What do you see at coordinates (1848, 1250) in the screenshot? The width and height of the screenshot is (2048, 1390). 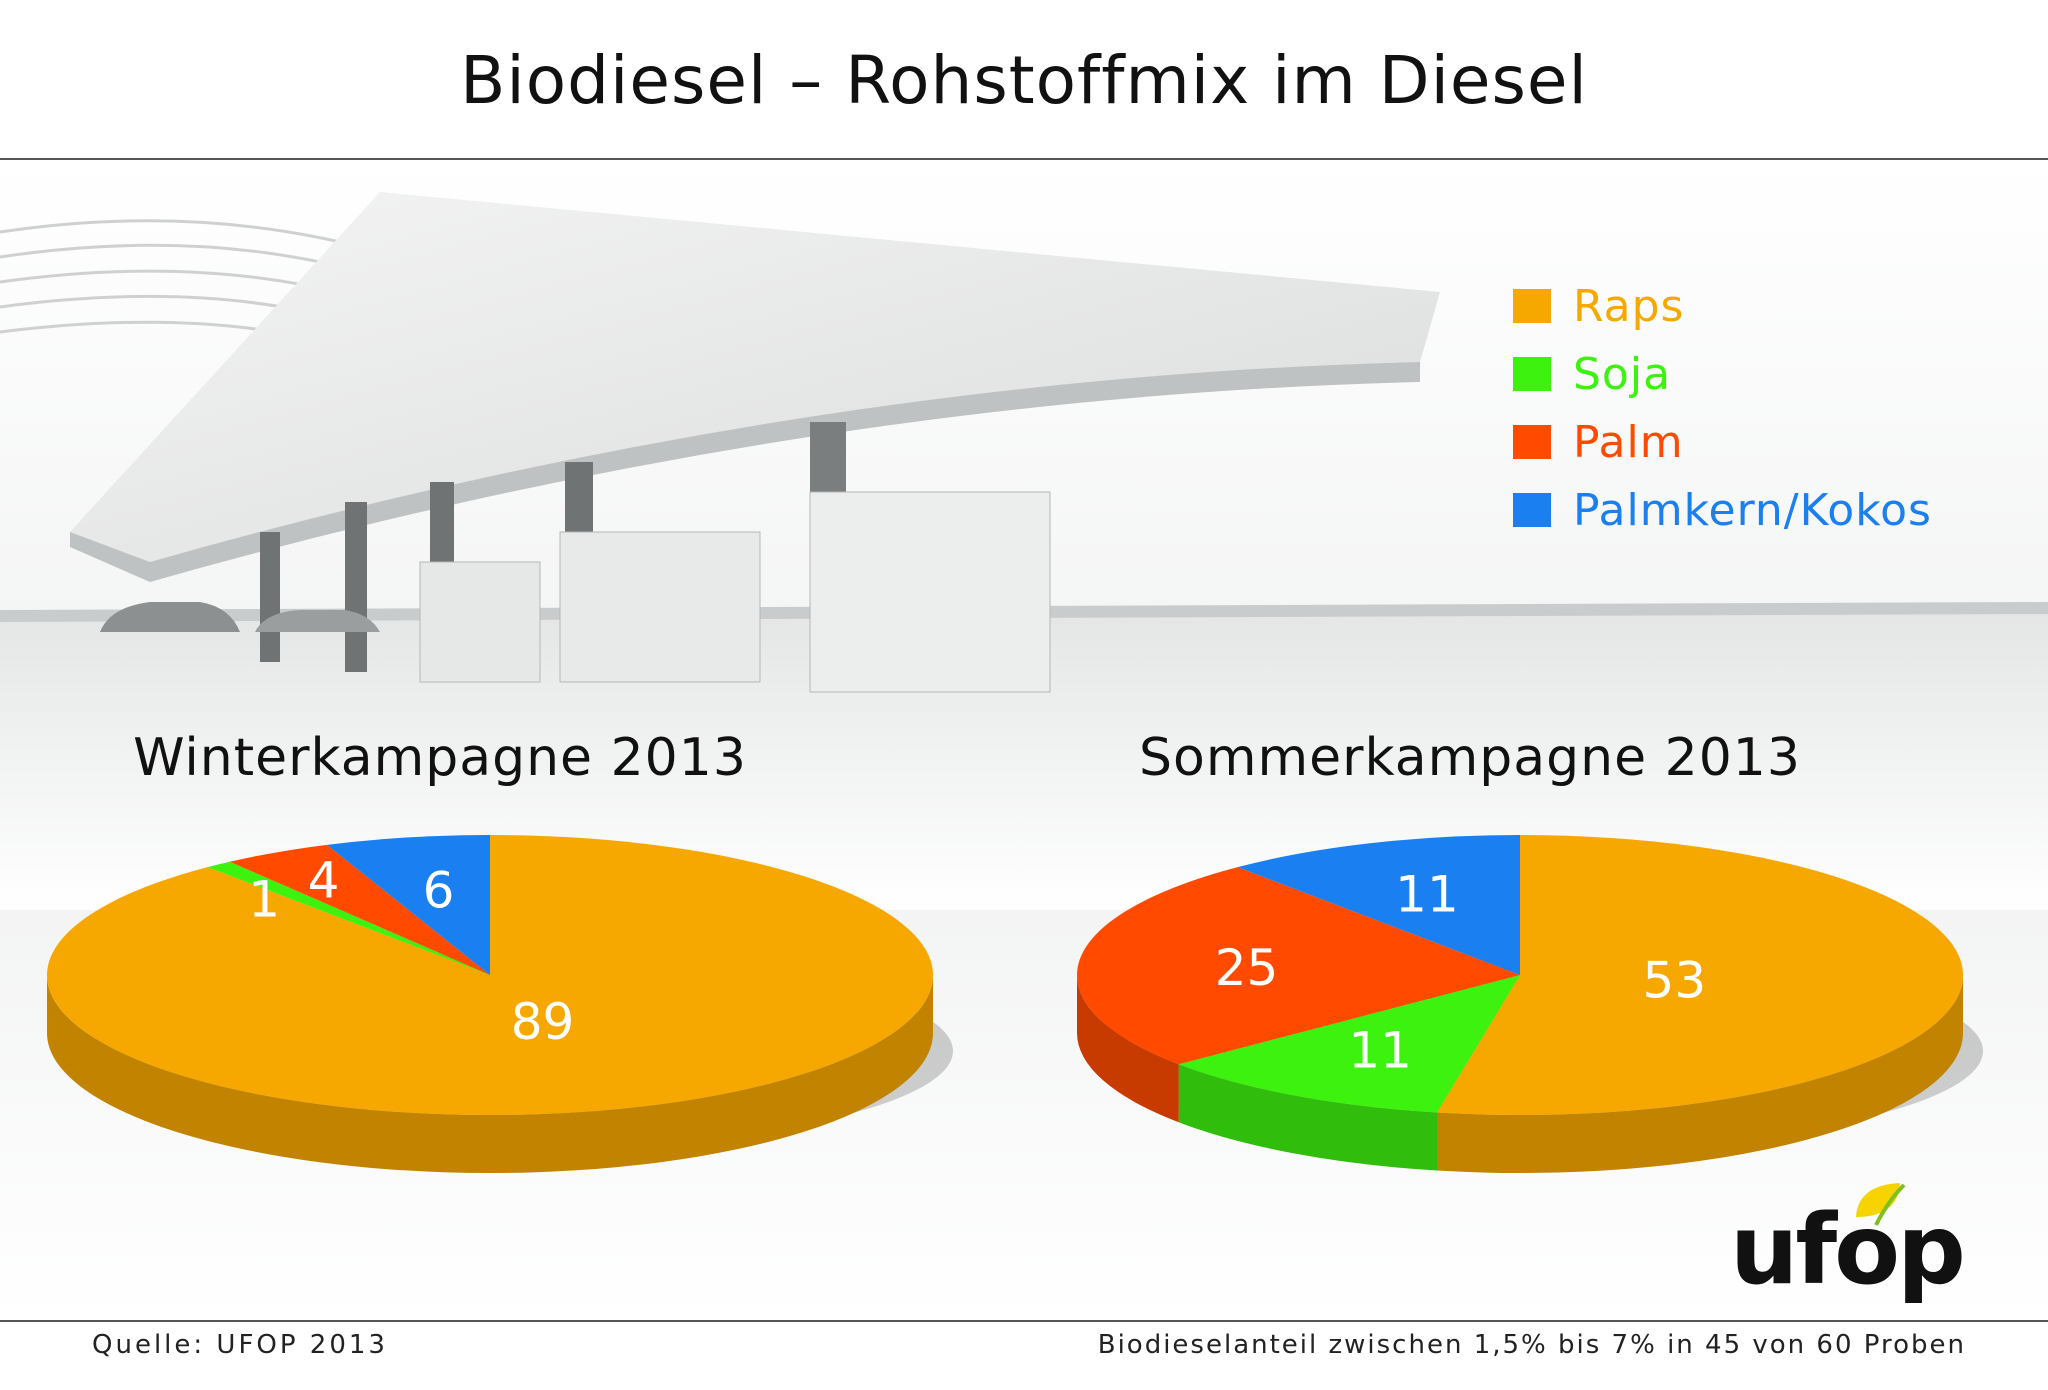 I see `logo-text: ufop` at bounding box center [1848, 1250].